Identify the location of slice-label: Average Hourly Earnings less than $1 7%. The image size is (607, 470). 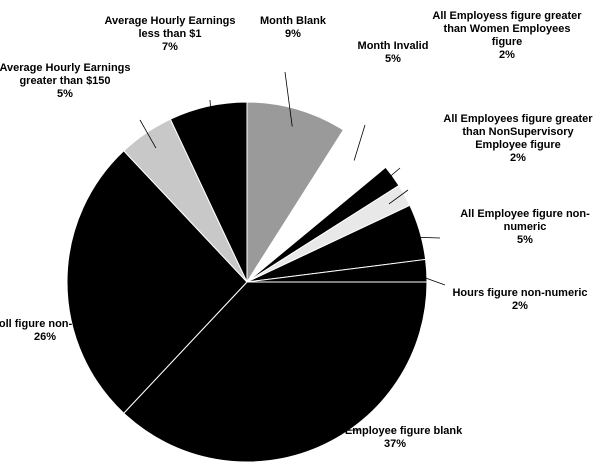
(170, 34).